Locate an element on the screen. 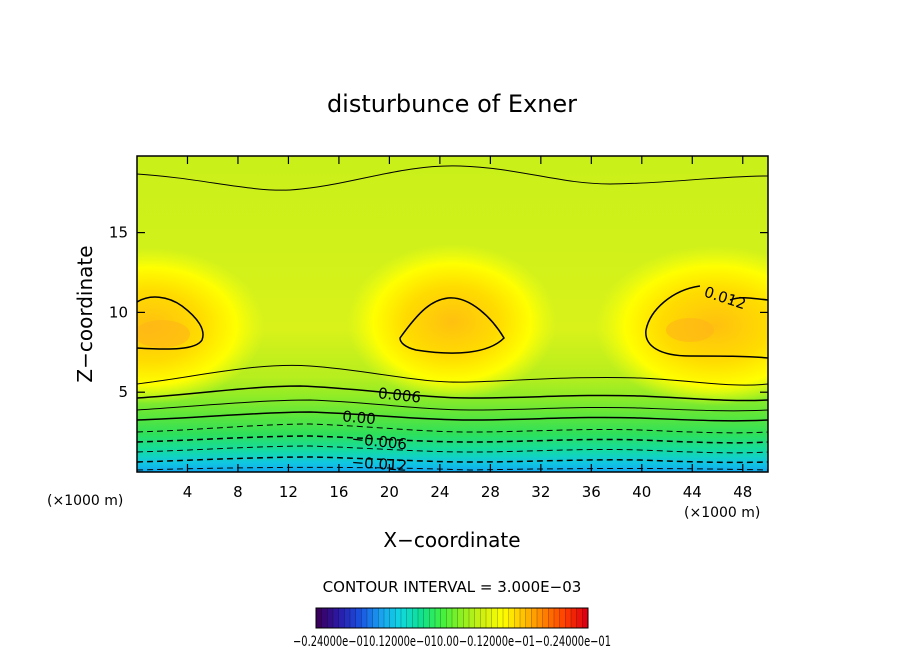 Image resolution: width=904 pixels, height=654 pixels. field-high-center is located at coordinates (452, 322).